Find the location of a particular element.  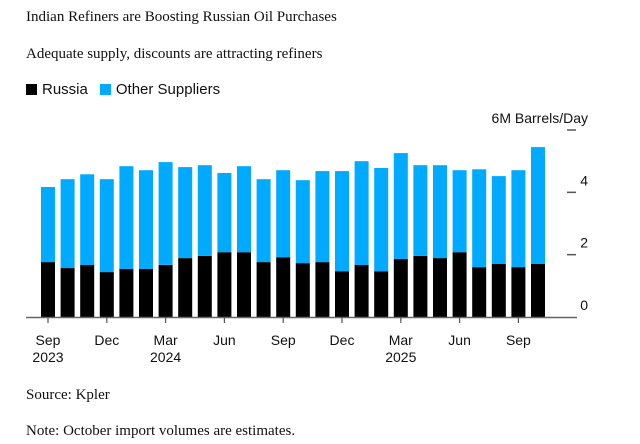

y-tick-label-6: 6M Barrels/Day is located at coordinates (540, 118).